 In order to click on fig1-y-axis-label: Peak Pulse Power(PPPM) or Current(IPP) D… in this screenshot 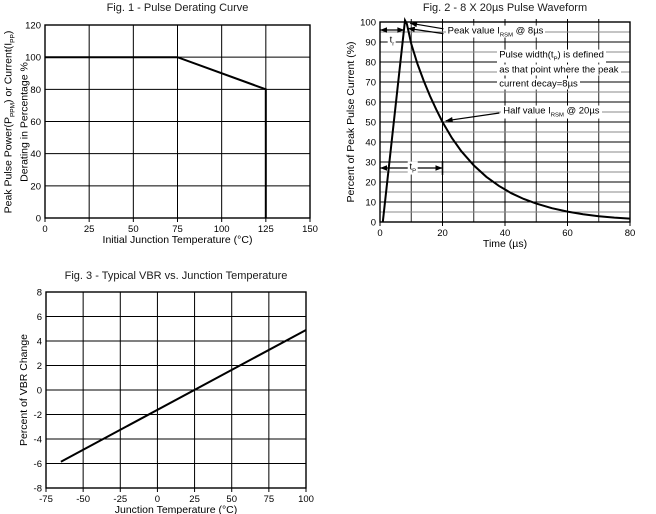, I will do `click(16, 121)`.